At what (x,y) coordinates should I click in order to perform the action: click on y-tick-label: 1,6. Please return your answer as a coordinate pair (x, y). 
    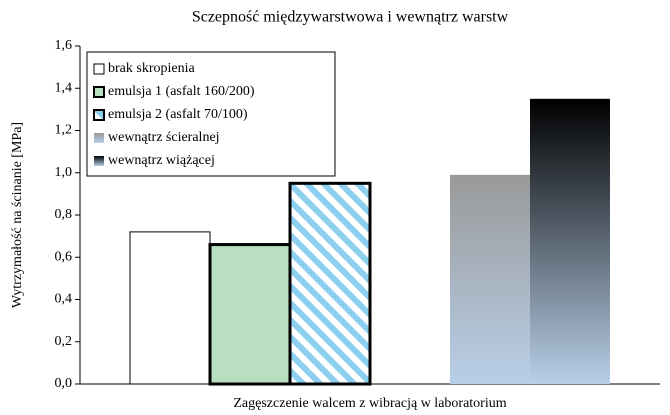
    Looking at the image, I should click on (64, 45).